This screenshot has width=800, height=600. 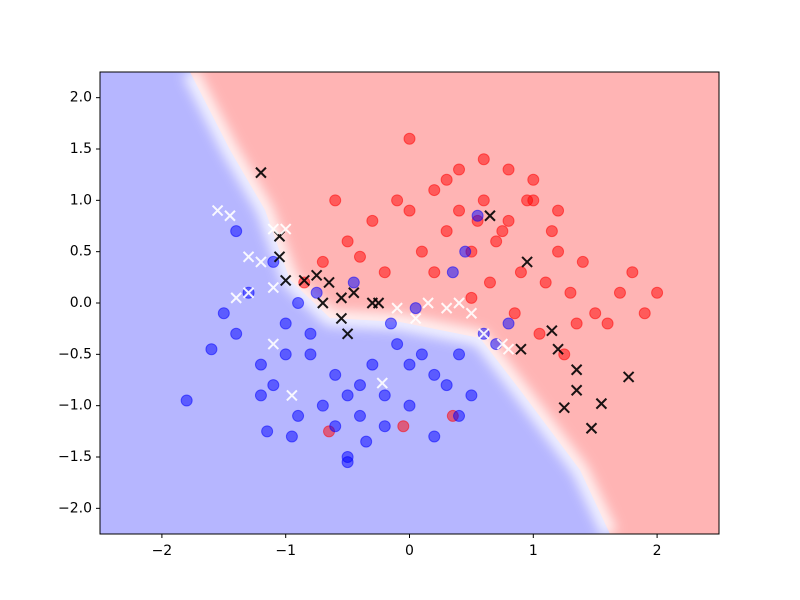 What do you see at coordinates (75, 354) in the screenshot?
I see `y-tick-label: −0.5` at bounding box center [75, 354].